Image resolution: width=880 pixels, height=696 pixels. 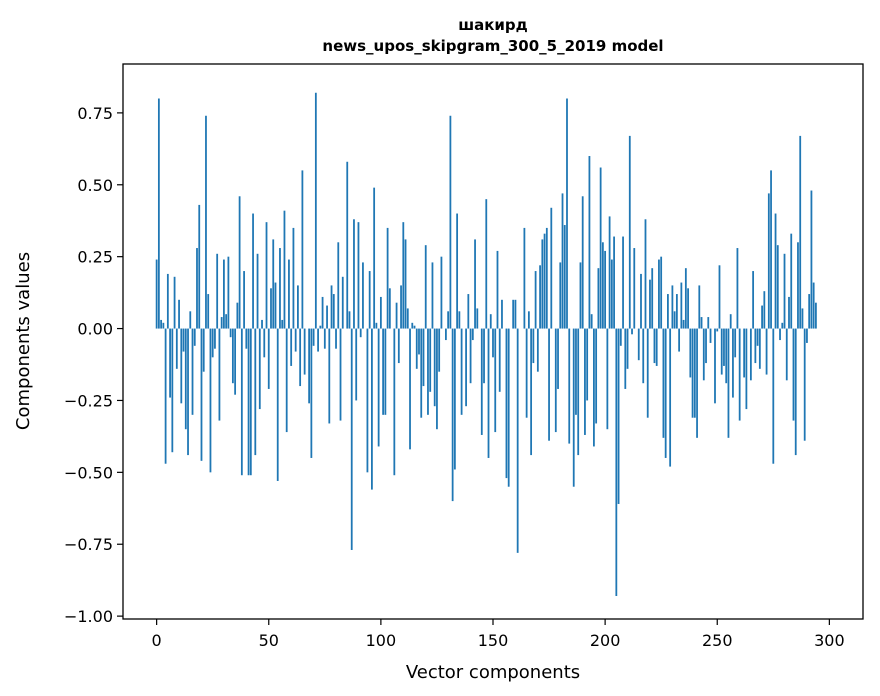 What do you see at coordinates (493, 672) in the screenshot?
I see `x-axis-label: Vector components` at bounding box center [493, 672].